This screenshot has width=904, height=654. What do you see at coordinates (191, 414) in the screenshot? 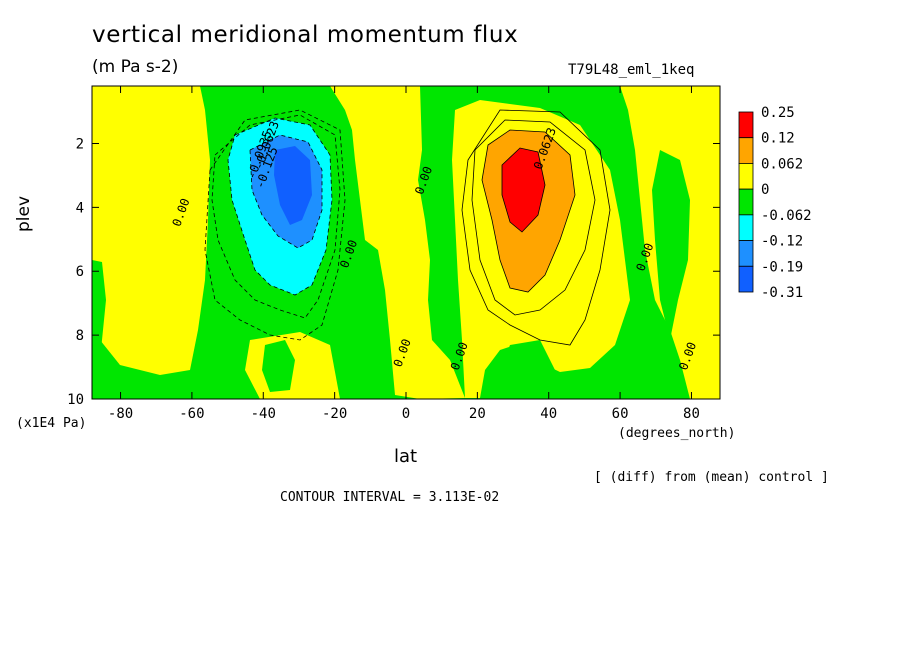
I see `x-tick-label: -60` at bounding box center [191, 414].